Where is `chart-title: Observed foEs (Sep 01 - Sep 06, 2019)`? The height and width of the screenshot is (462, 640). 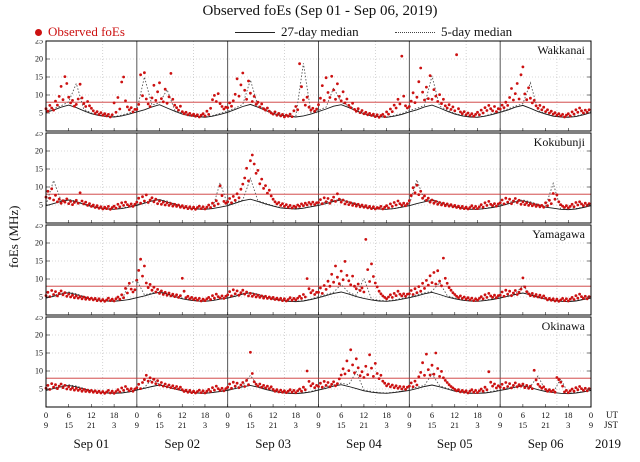
chart-title: Observed foEs (Sep 01 - Sep 06, 2019) is located at coordinates (320, 11).